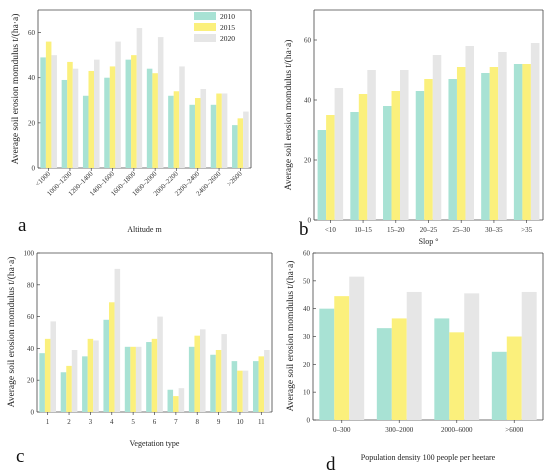  What do you see at coordinates (205, 38) in the screenshot?
I see `legend-swatch-2020` at bounding box center [205, 38].